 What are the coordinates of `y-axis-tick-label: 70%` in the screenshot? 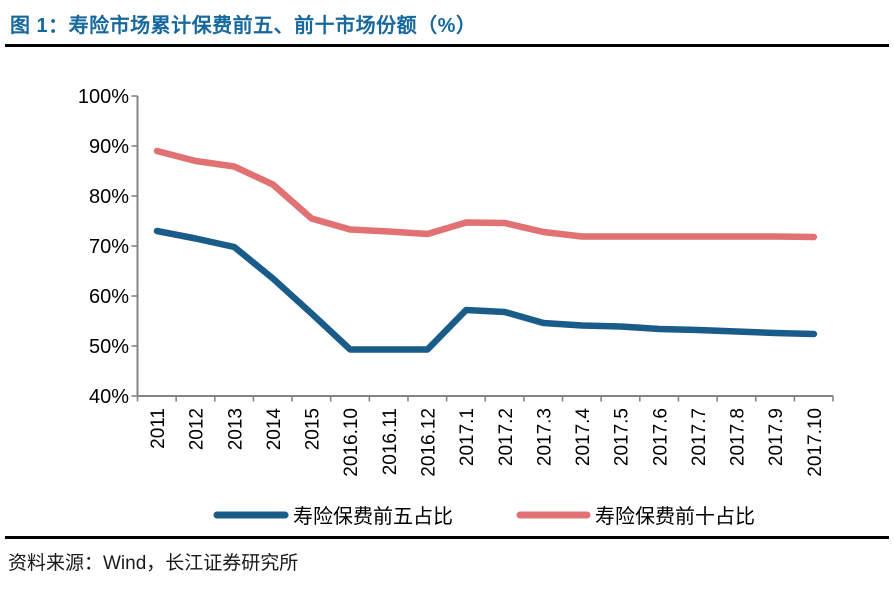 It's located at (109, 247).